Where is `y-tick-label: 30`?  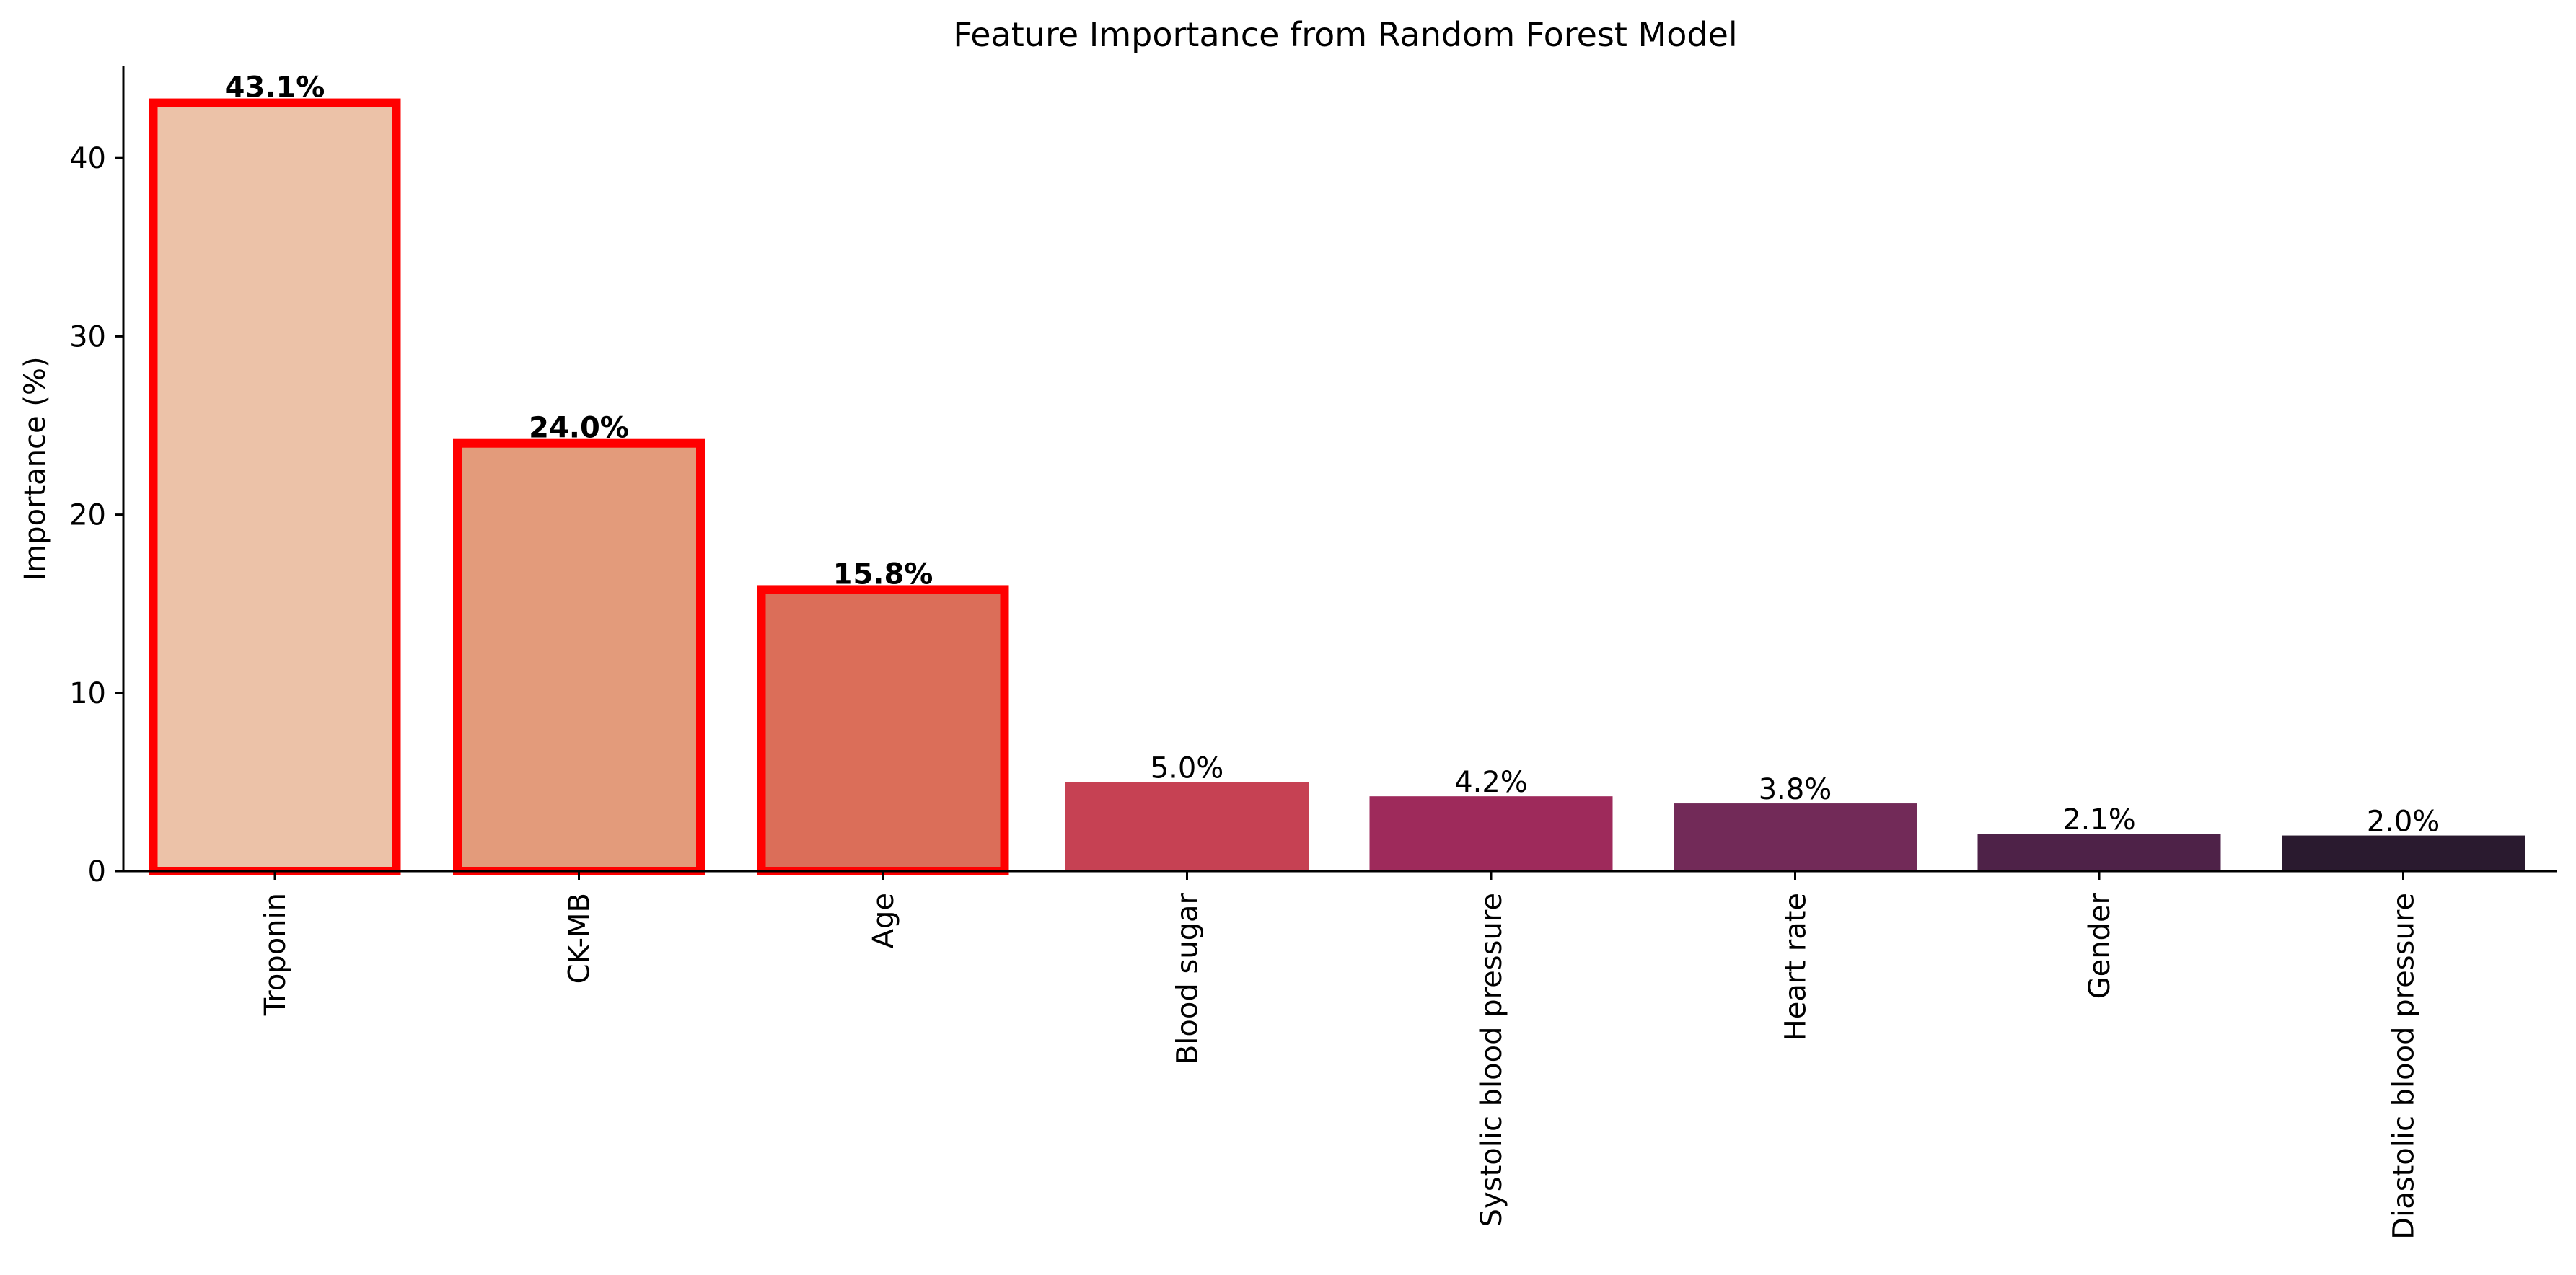 y-tick-label: 30 is located at coordinates (87, 336).